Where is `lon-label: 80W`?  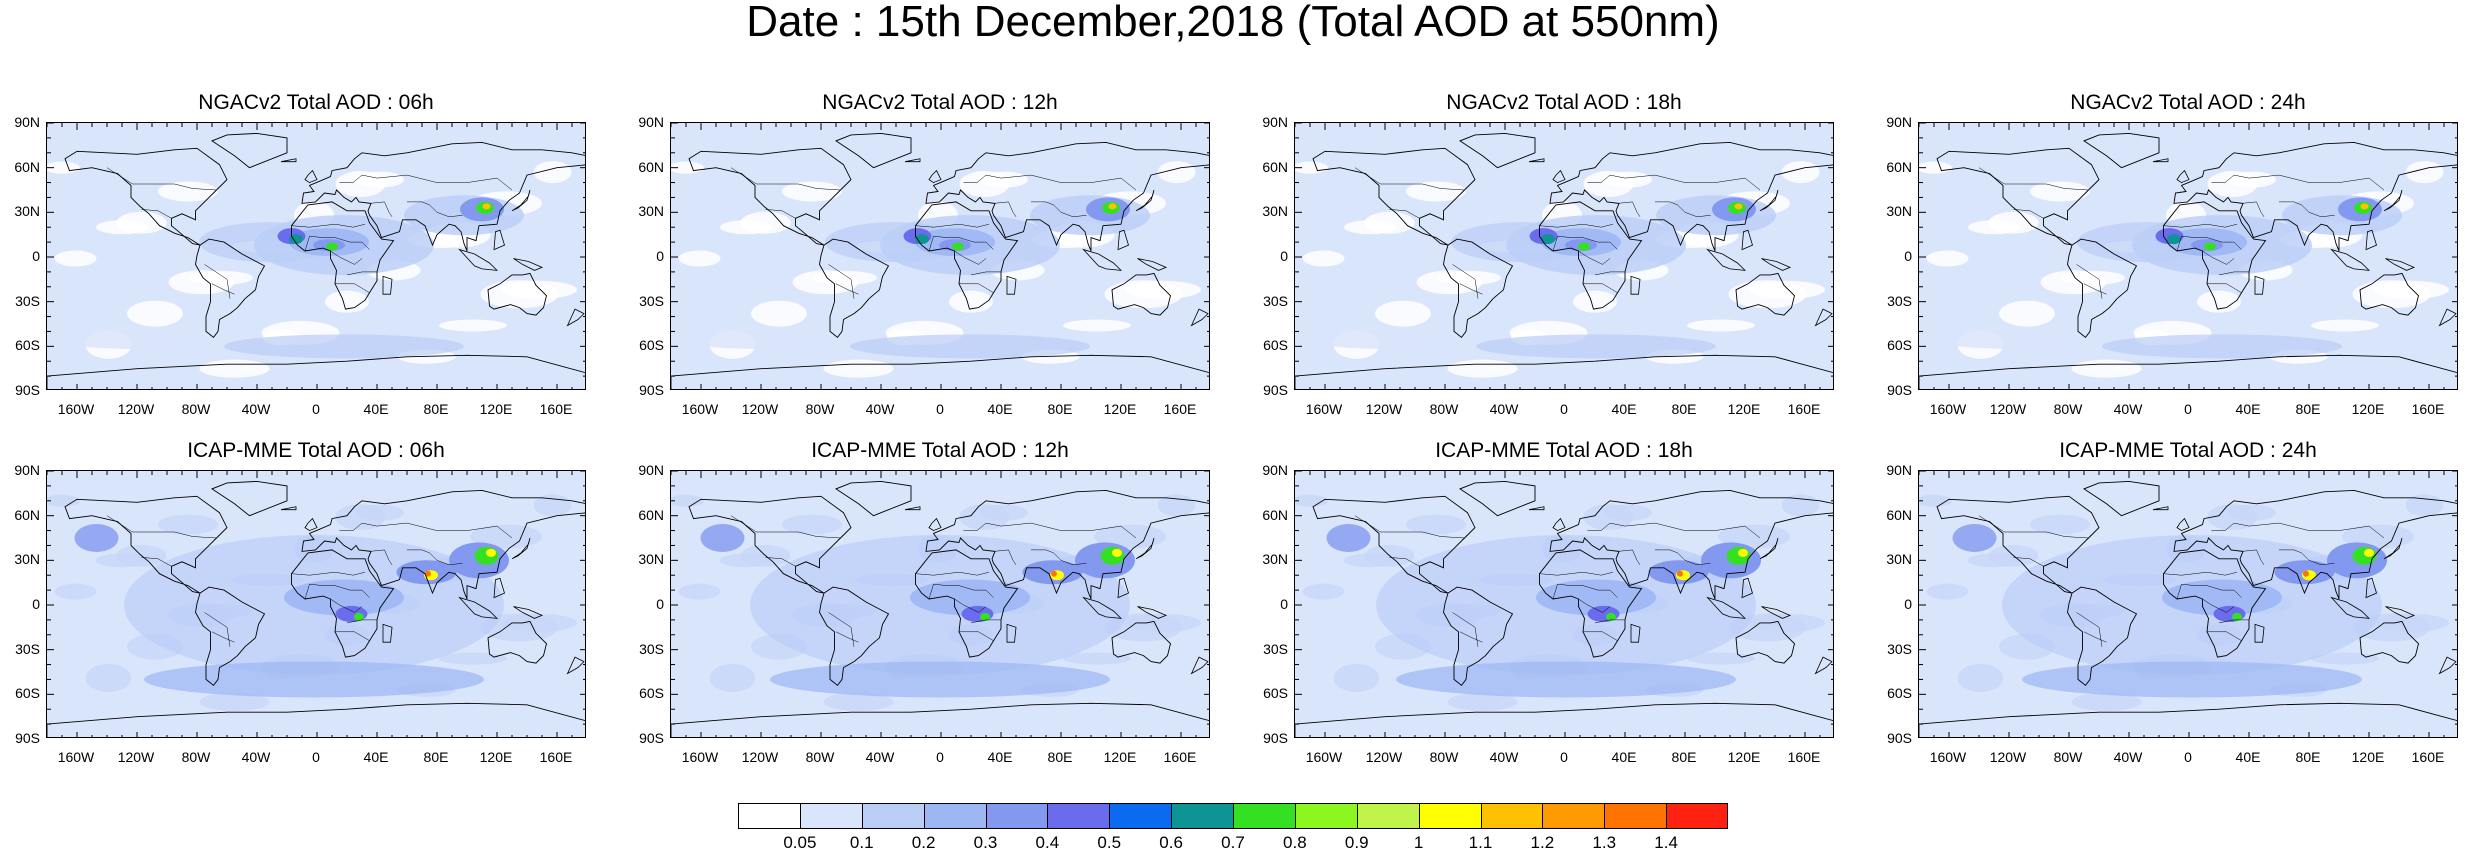
lon-label: 80W is located at coordinates (196, 757).